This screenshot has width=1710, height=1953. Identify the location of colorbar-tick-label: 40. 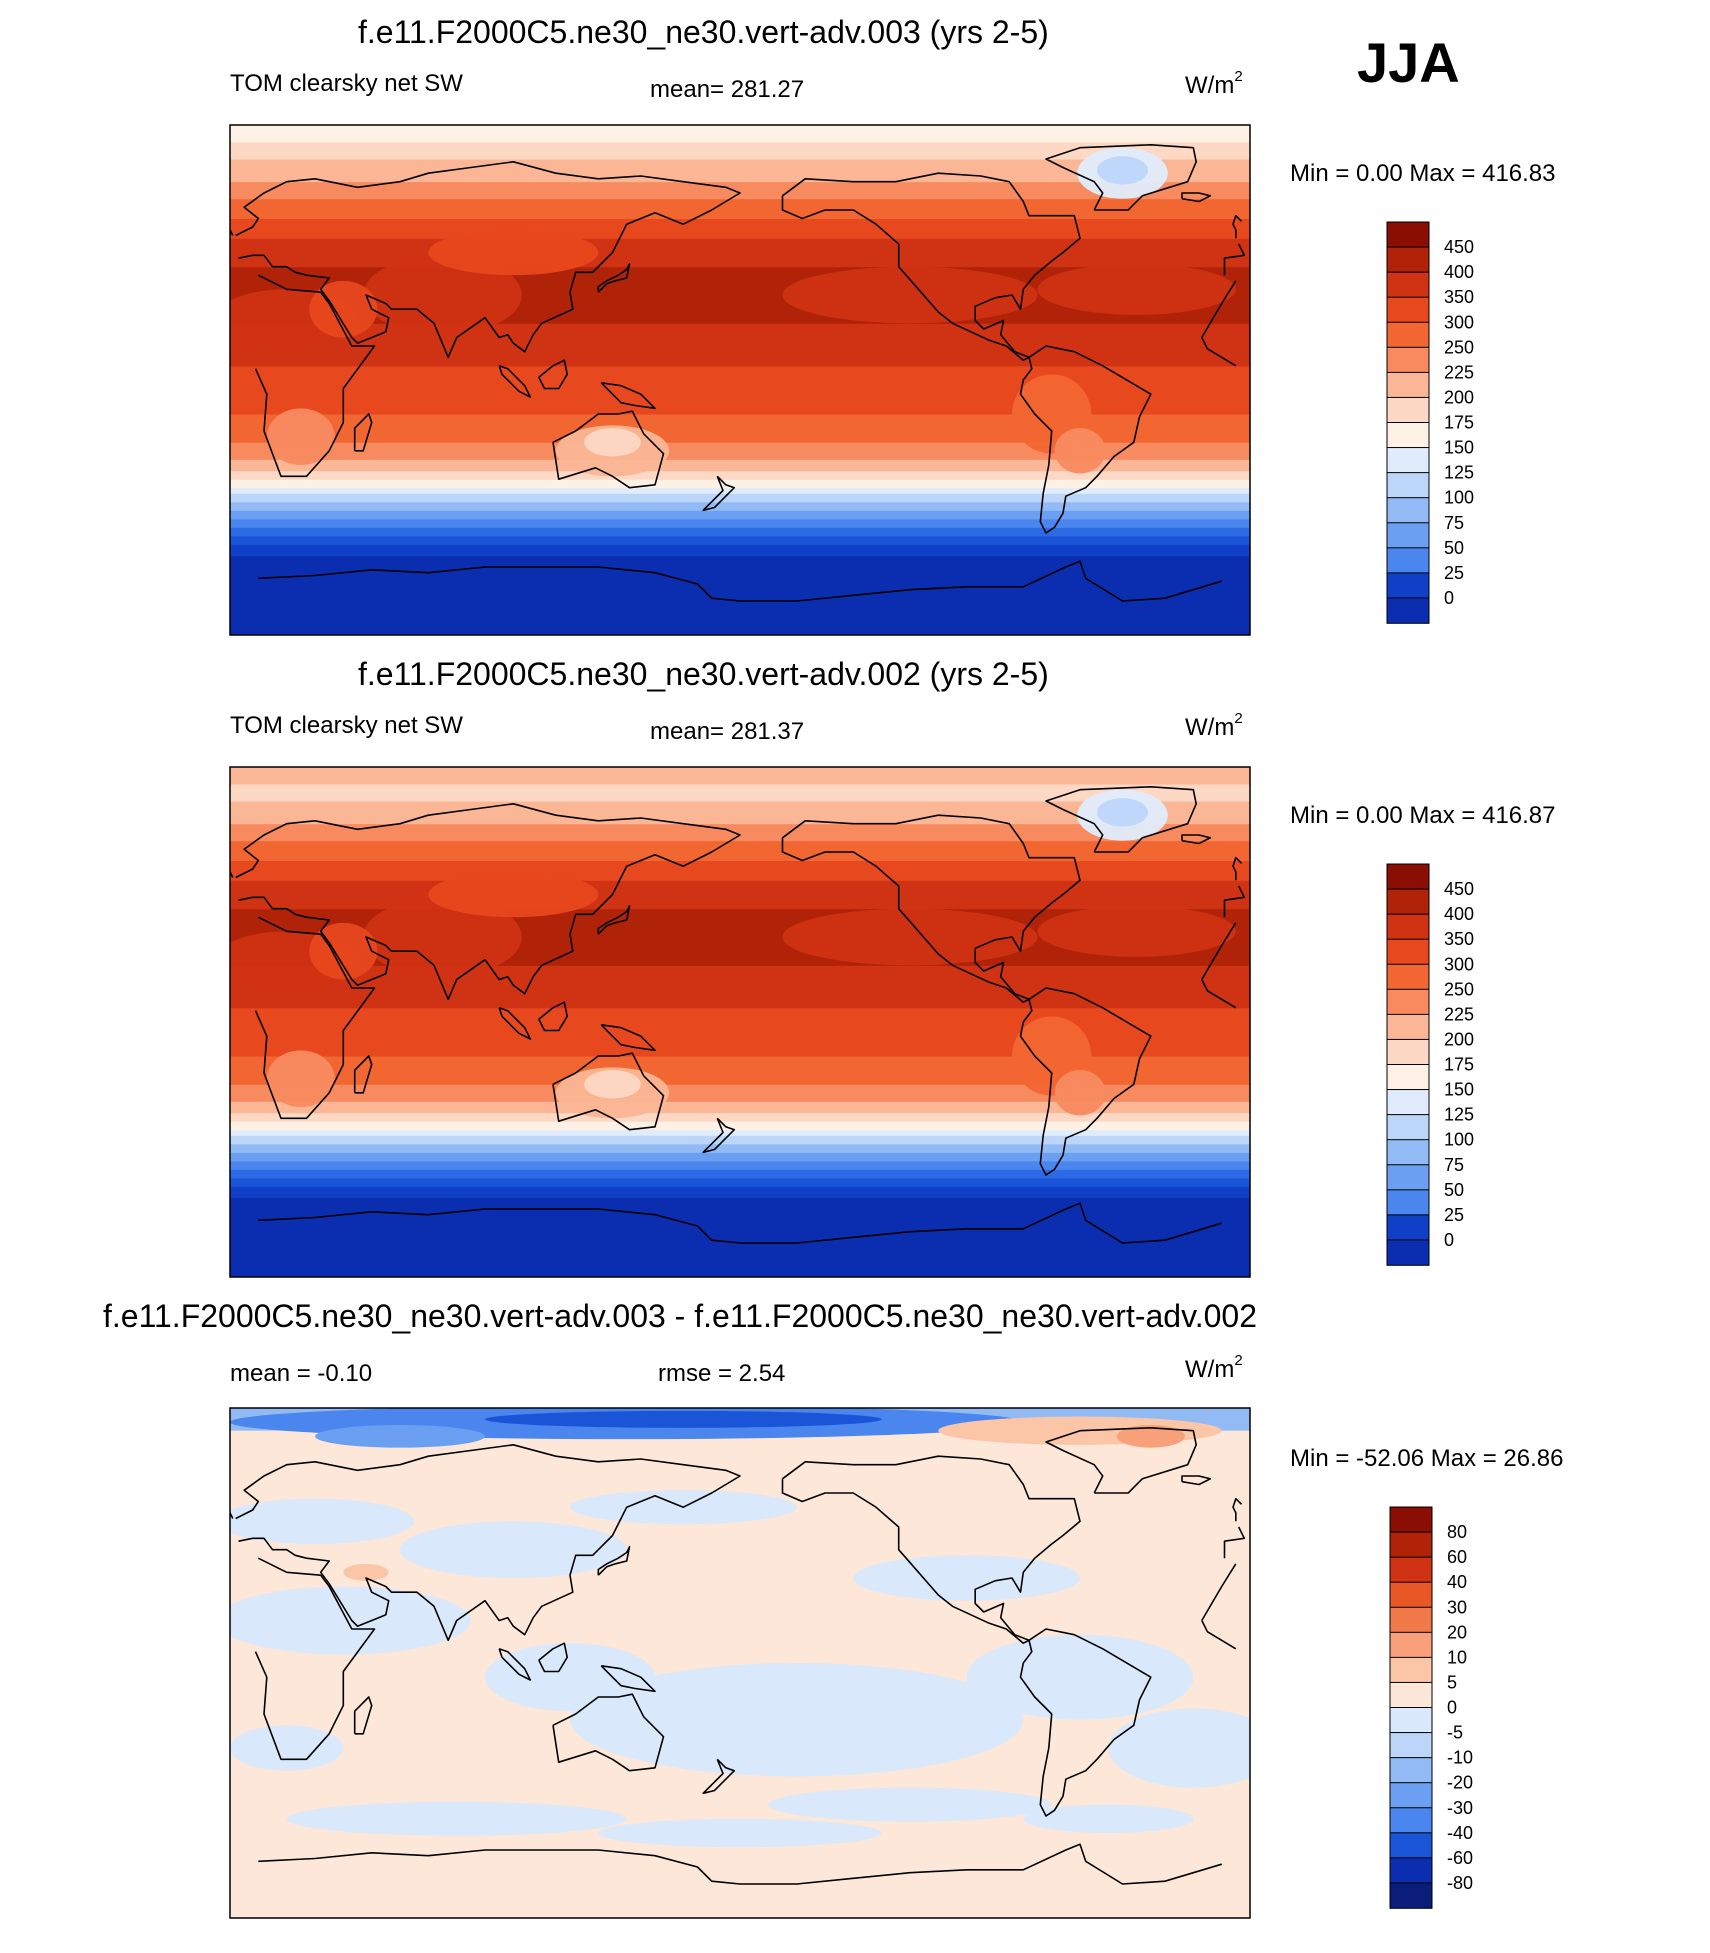
(1457, 1582).